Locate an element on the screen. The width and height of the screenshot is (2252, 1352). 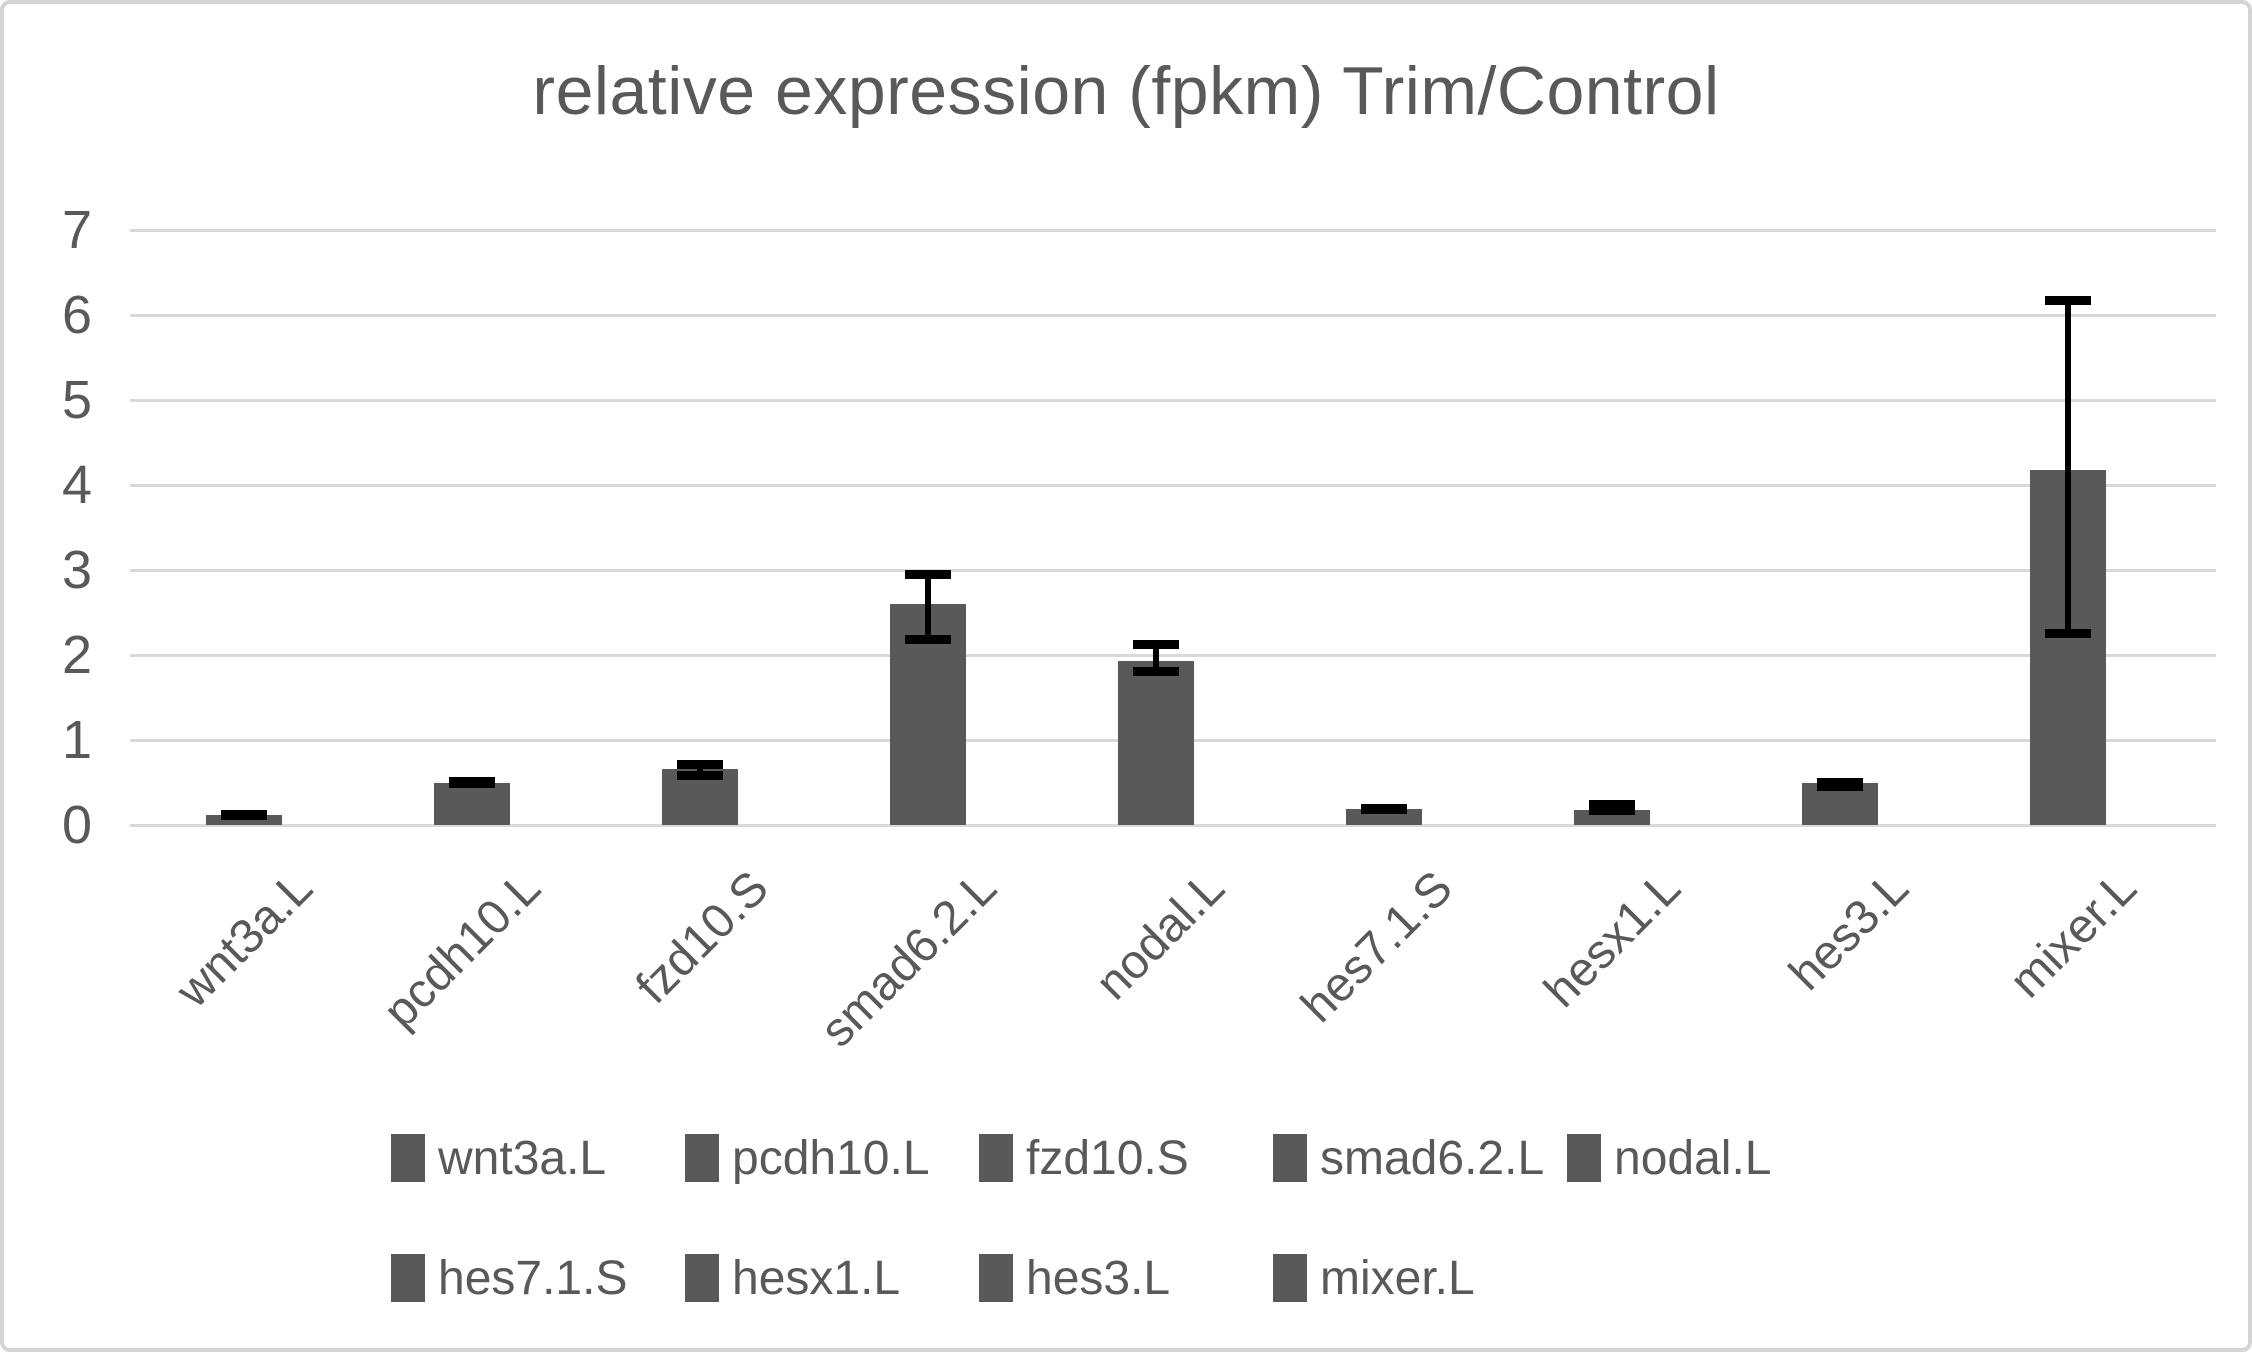
x-category-label: hesx1.L is located at coordinates (1612, 939).